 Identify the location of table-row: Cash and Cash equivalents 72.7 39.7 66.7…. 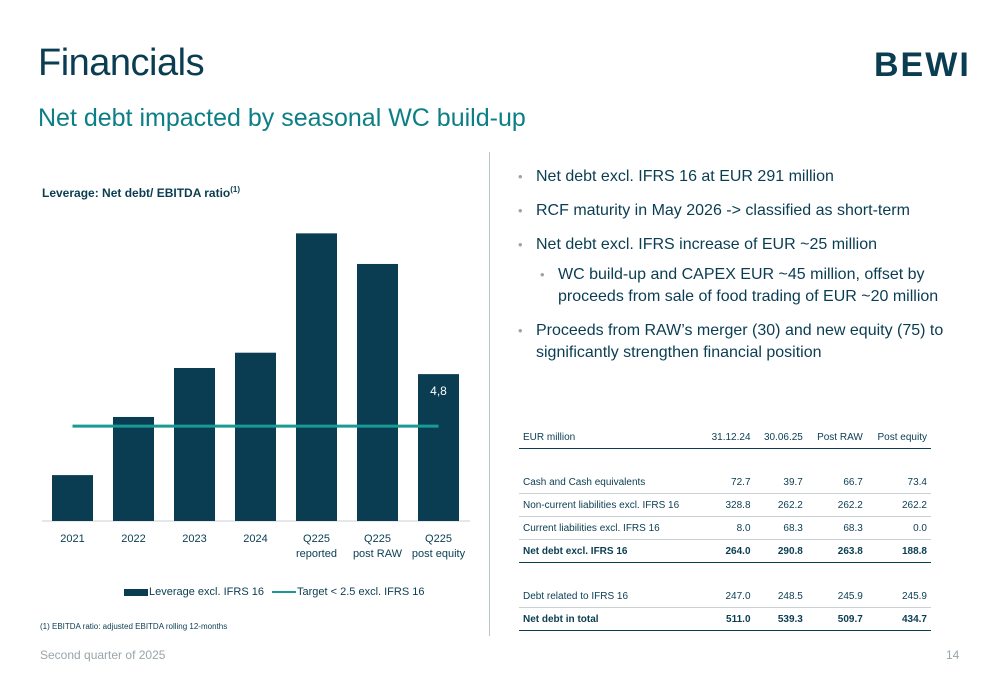
(725, 482).